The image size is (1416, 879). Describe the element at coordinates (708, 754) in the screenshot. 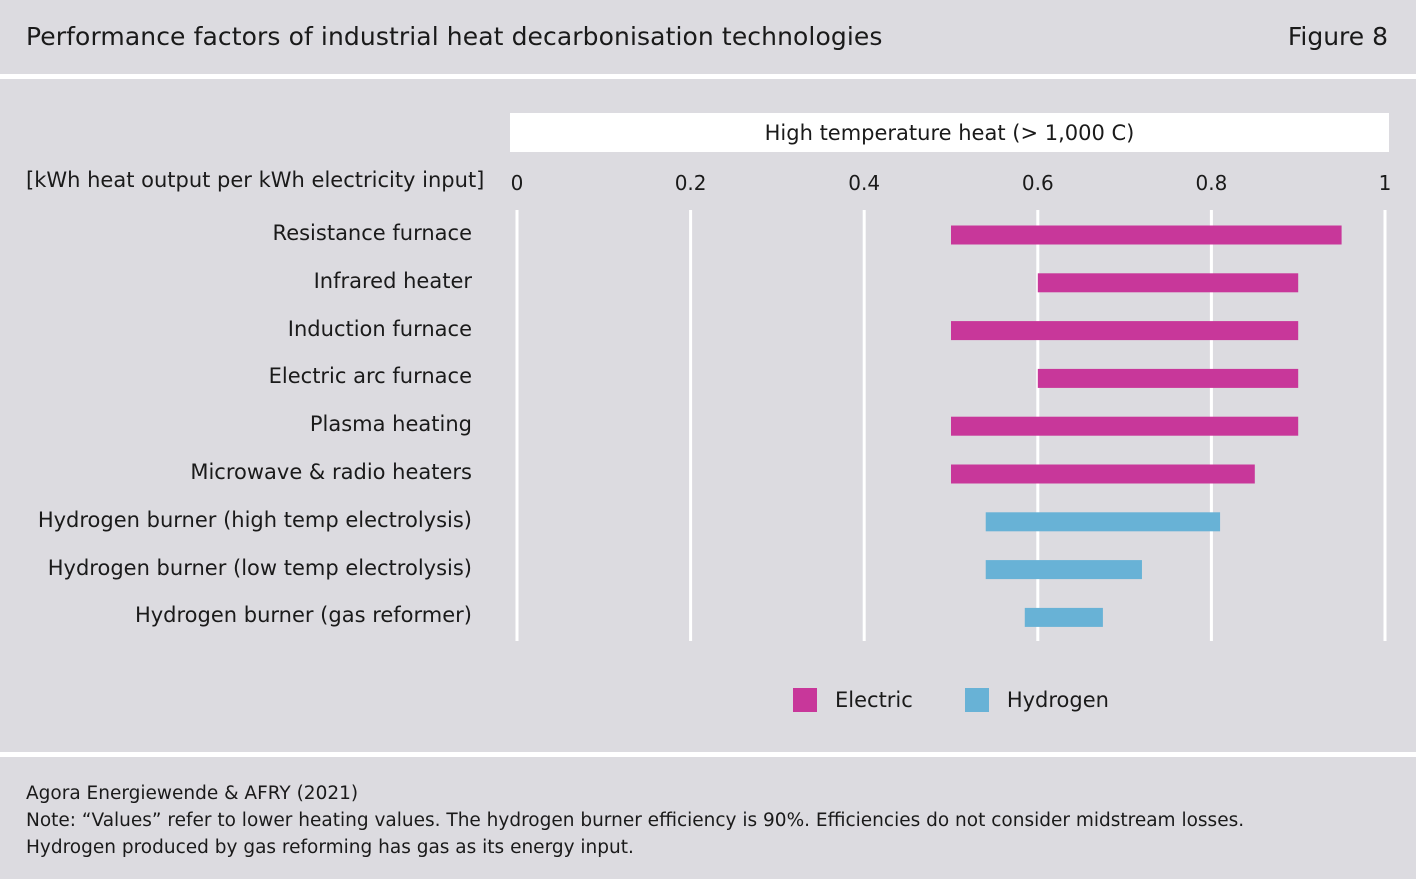

I see `footer-divider` at that location.